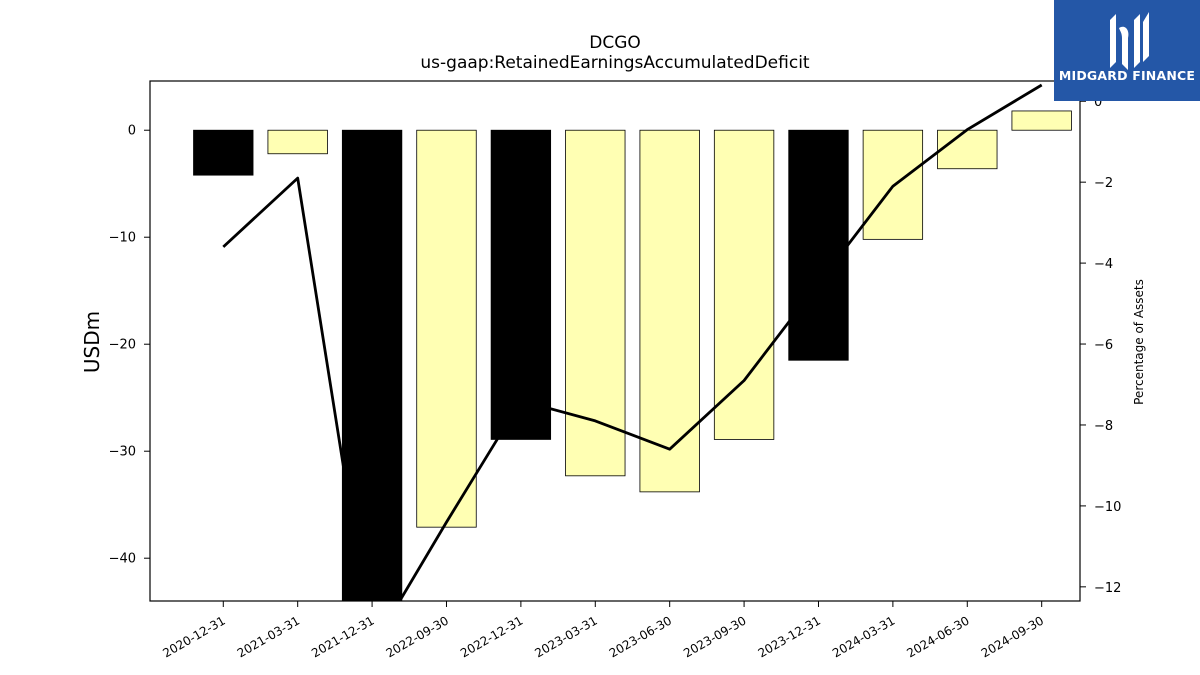 This screenshot has width=1200, height=675. I want to click on midgard-finance-logo: MIDGARD FINANCE, so click(1127, 50).